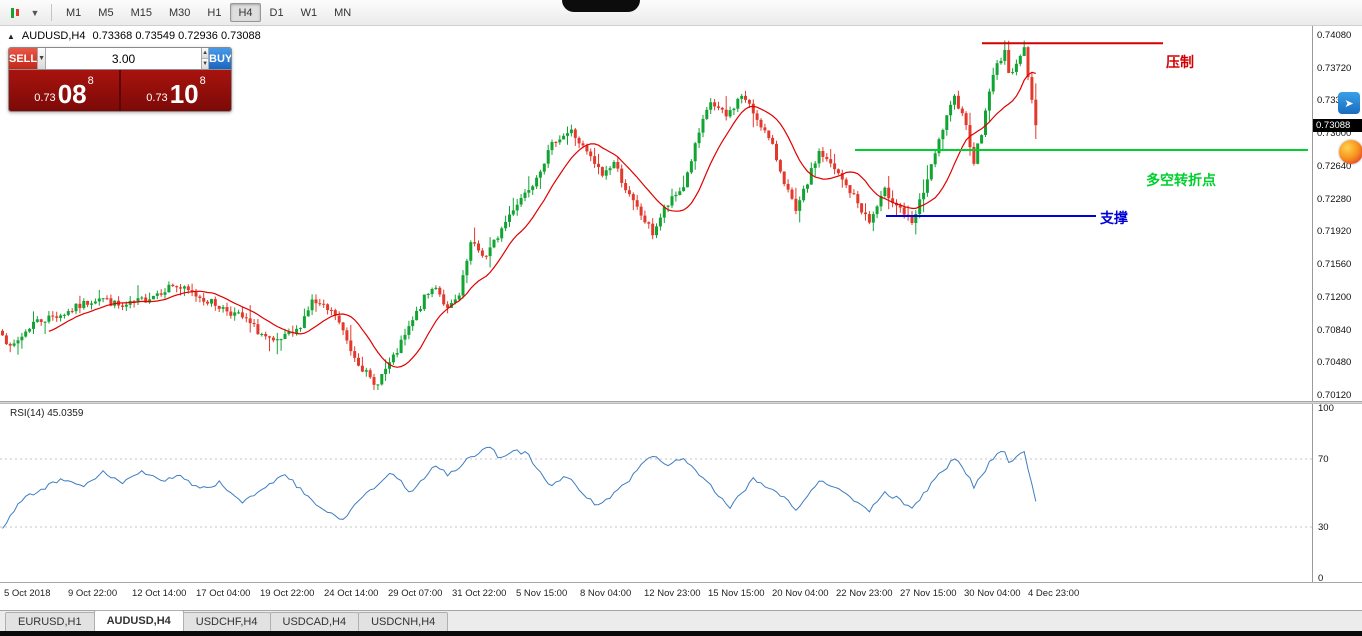  Describe the element at coordinates (106, 12) in the screenshot. I see `timeframe-button-m5: M5` at that location.